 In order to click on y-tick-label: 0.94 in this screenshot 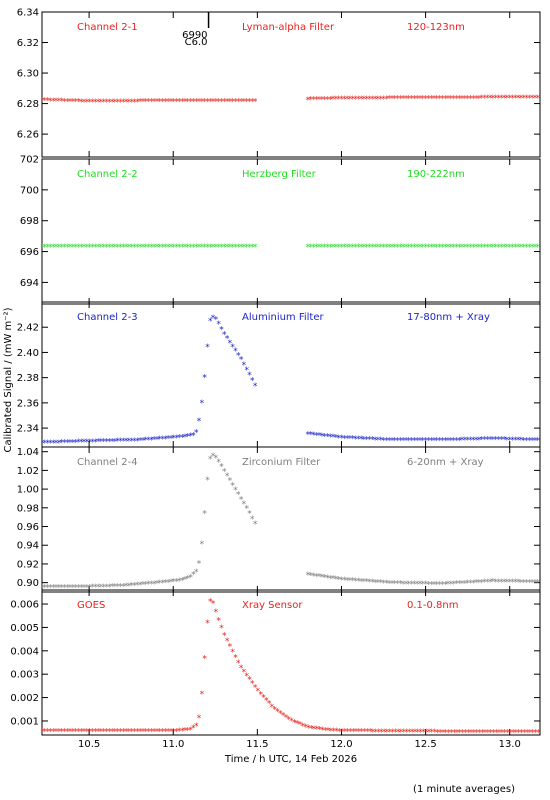, I will do `click(28, 546)`.